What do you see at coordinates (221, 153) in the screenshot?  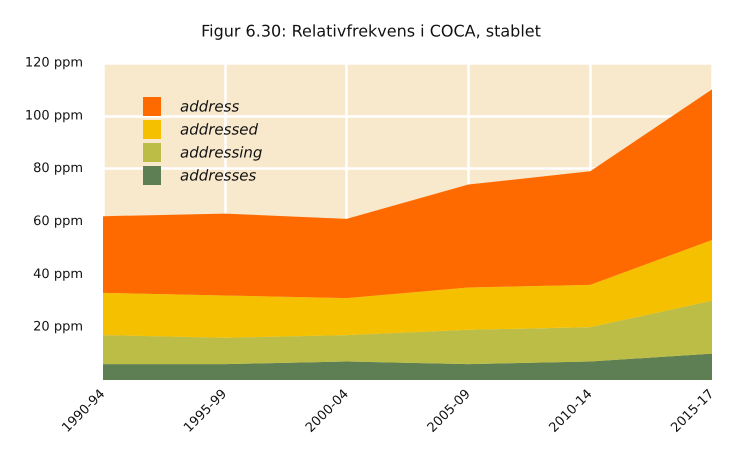 I see `legend-label: addressing` at bounding box center [221, 153].